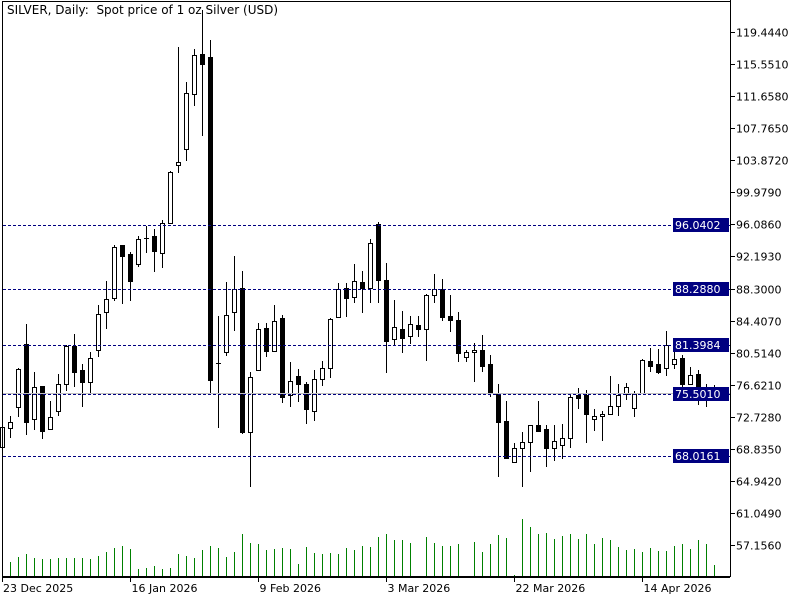 Image resolution: width=800 pixels, height=600 pixels. What do you see at coordinates (759, 482) in the screenshot?
I see `price-tick-label: 64.9420` at bounding box center [759, 482].